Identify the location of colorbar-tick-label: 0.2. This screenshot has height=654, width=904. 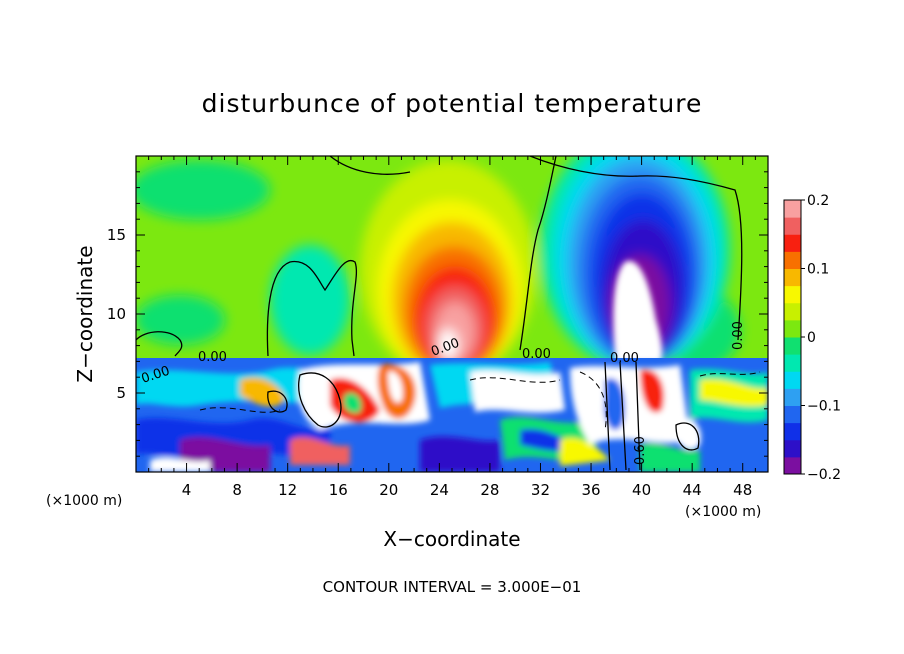
(818, 201).